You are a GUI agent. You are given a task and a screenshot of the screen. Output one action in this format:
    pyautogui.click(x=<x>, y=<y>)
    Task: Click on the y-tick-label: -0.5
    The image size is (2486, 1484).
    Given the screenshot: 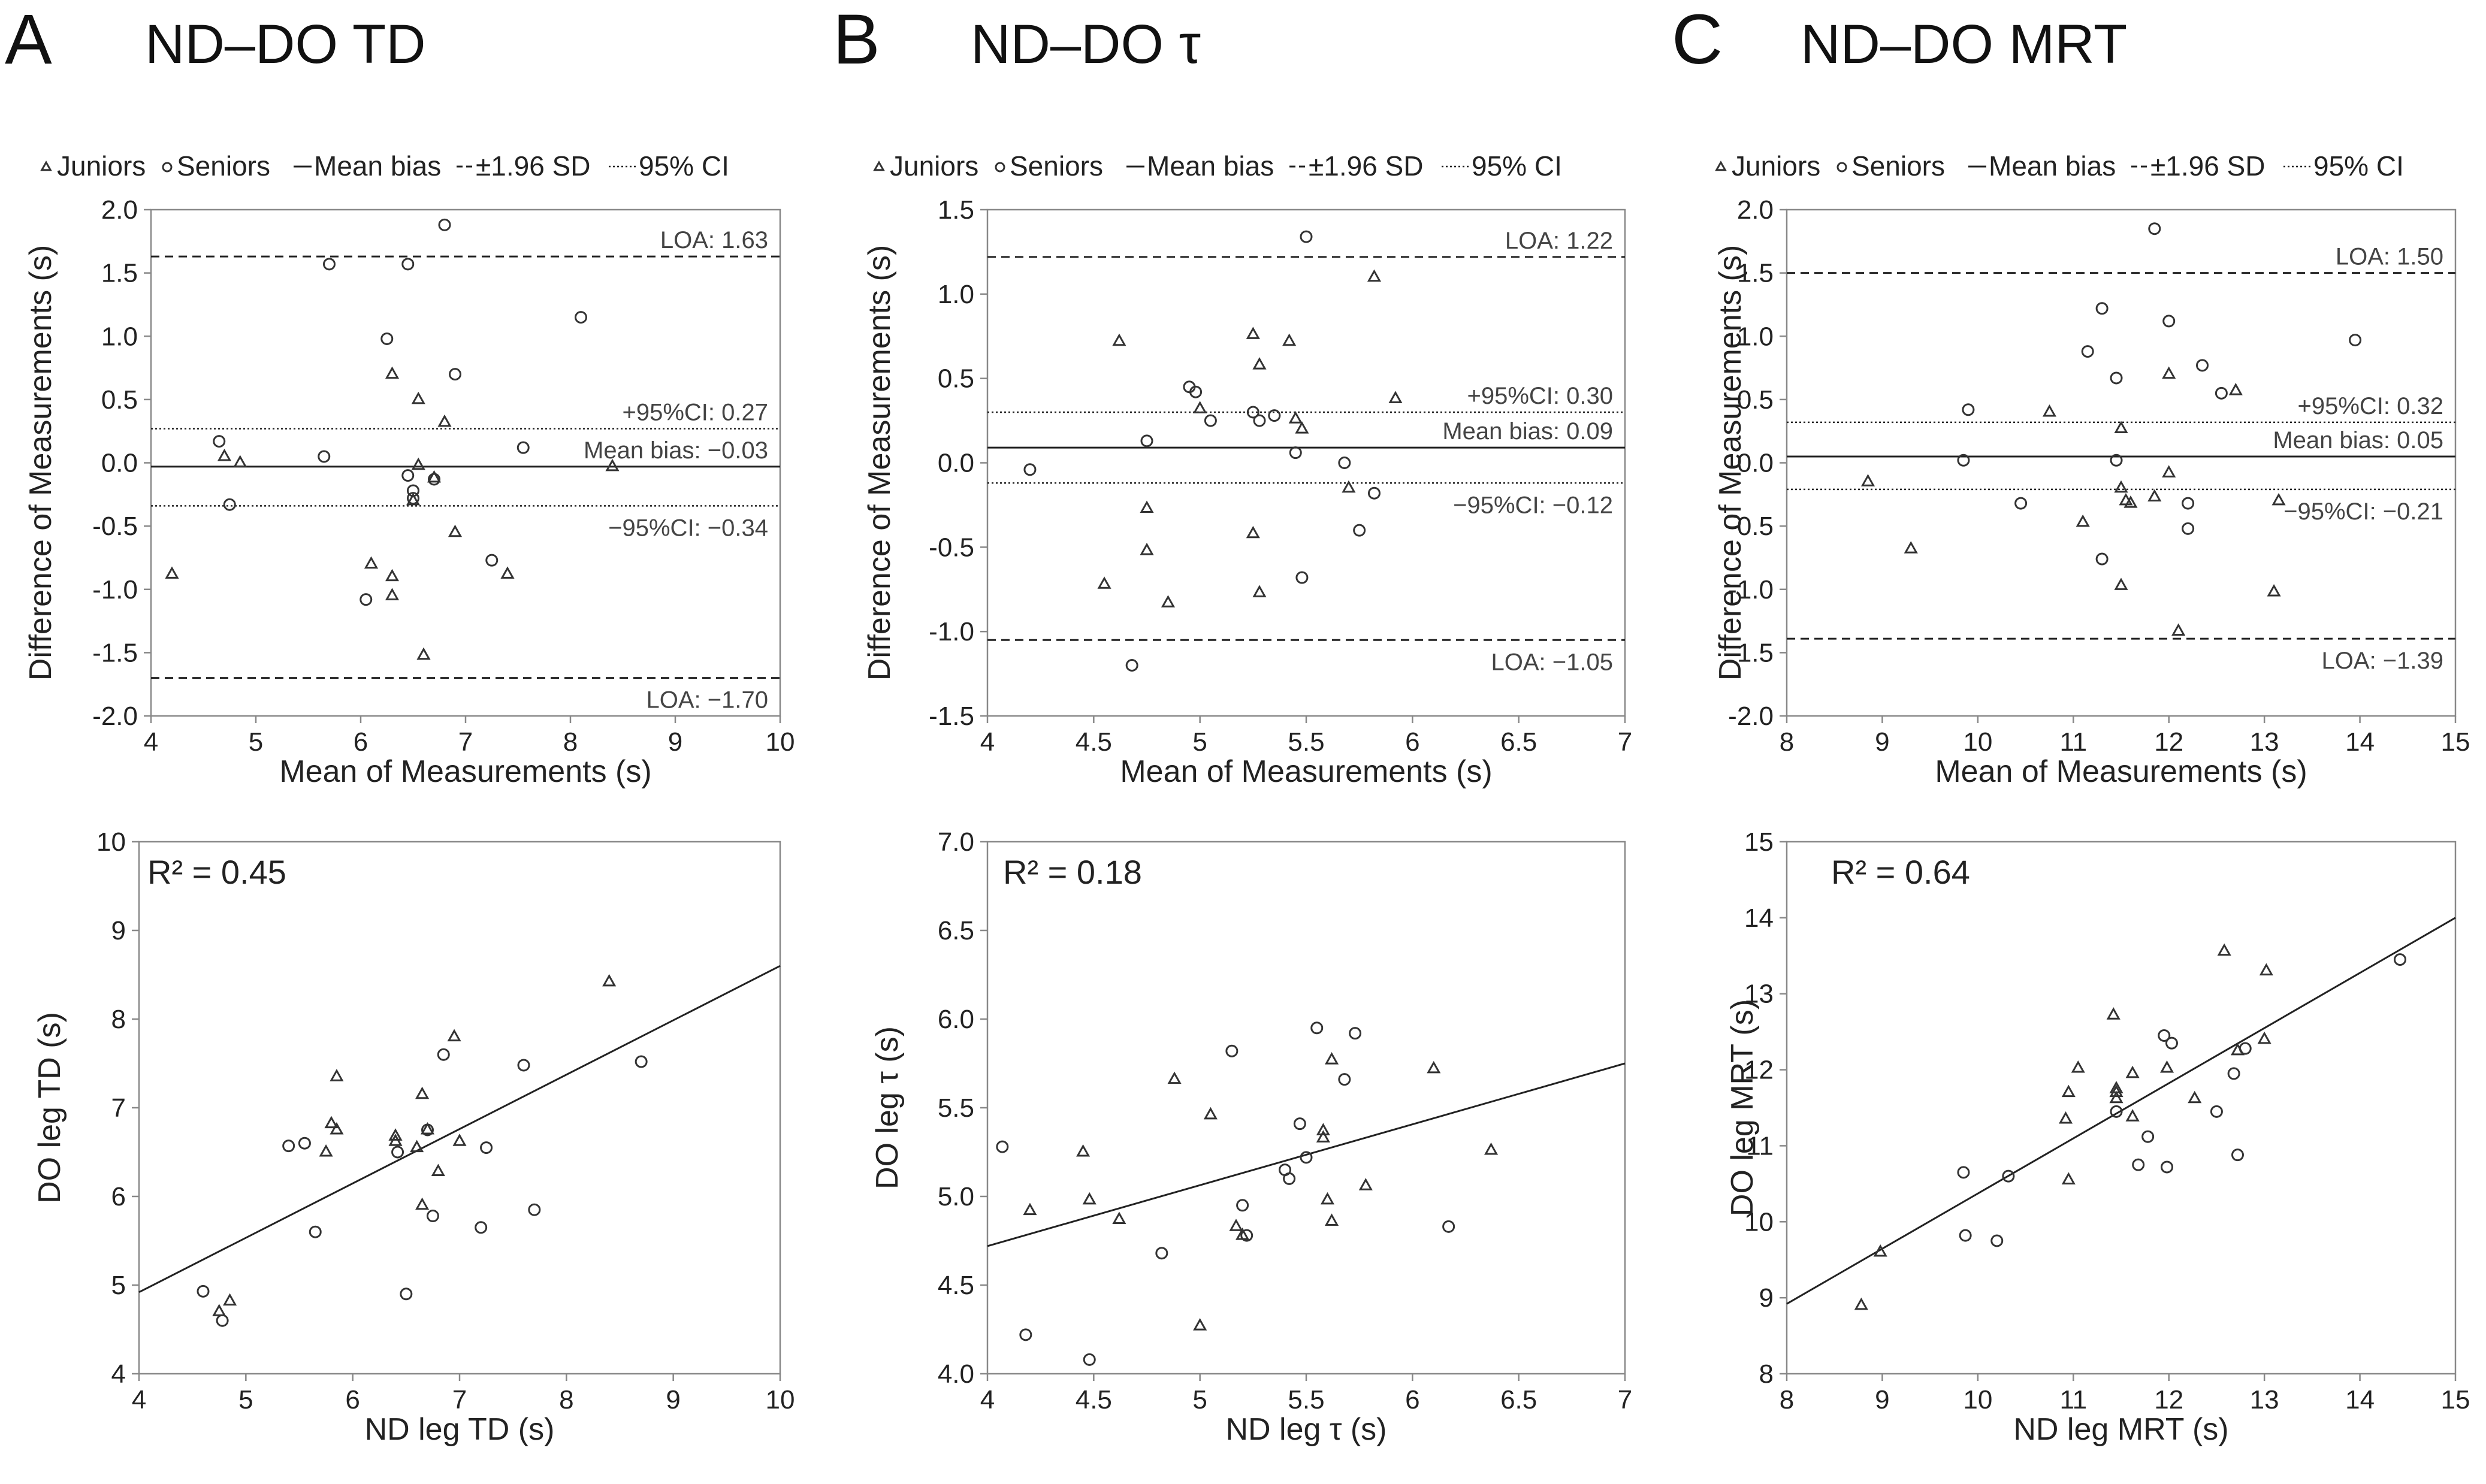 What is the action you would take?
    pyautogui.click(x=951, y=547)
    